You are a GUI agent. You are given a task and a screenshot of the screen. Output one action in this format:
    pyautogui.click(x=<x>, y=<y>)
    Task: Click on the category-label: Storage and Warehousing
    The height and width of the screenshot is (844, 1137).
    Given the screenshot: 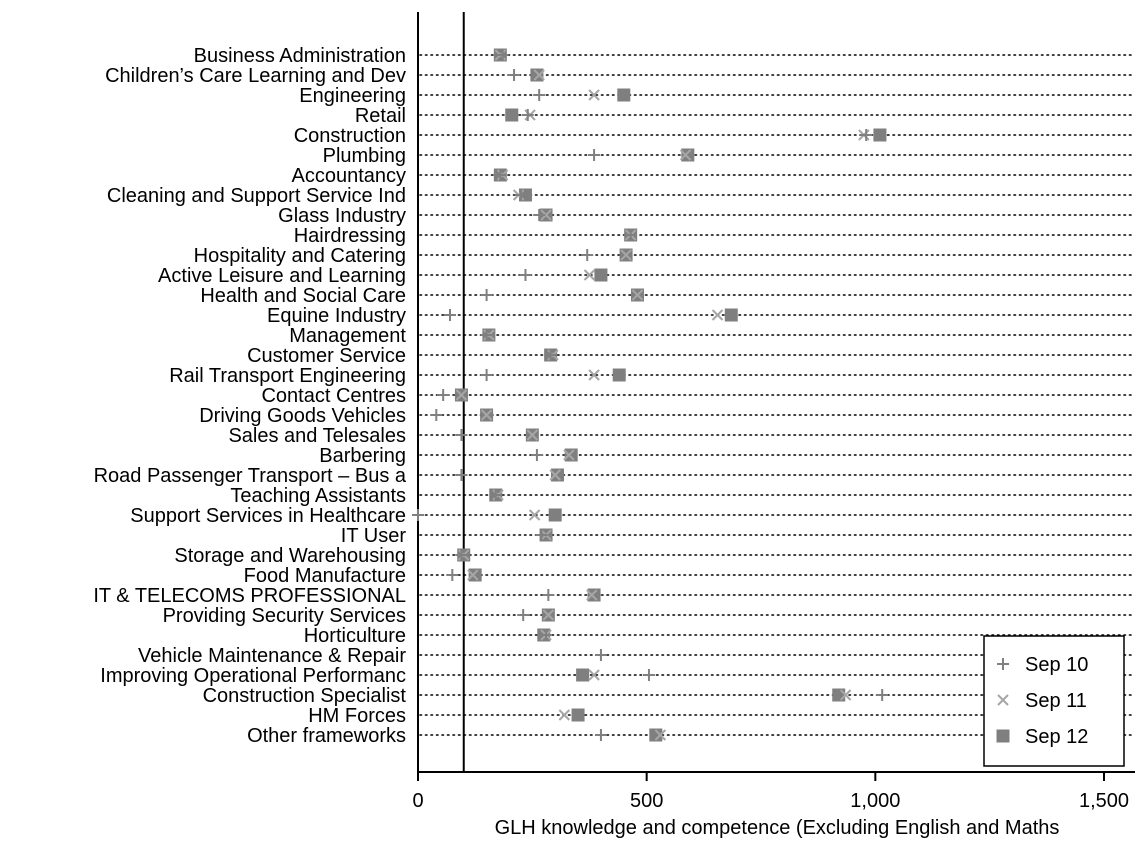 What is the action you would take?
    pyautogui.click(x=290, y=556)
    